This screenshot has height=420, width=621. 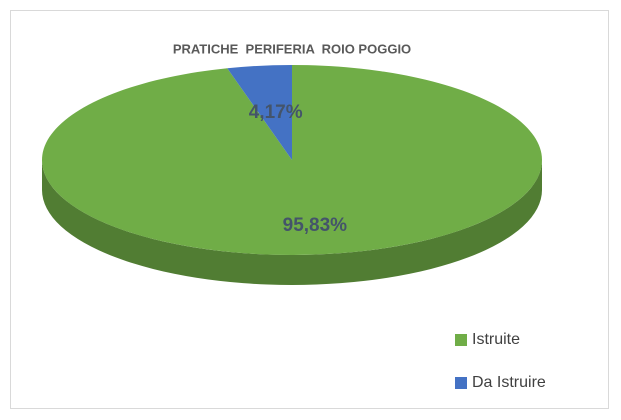 I want to click on value-label: 4,17%, so click(x=276, y=112).